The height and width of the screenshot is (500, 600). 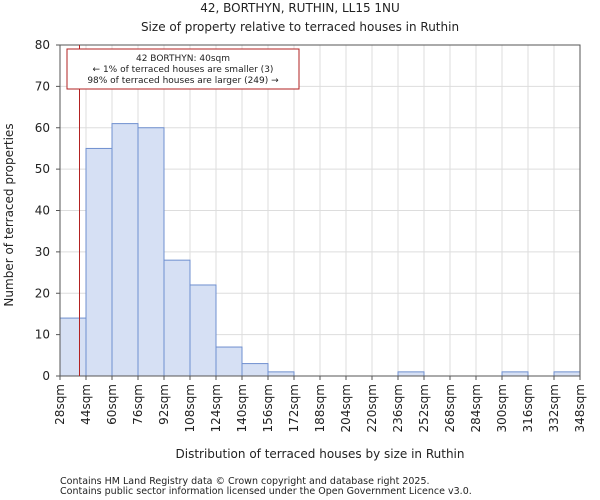 What do you see at coordinates (450, 408) in the screenshot?
I see `x-tick-label: 268sqm` at bounding box center [450, 408].